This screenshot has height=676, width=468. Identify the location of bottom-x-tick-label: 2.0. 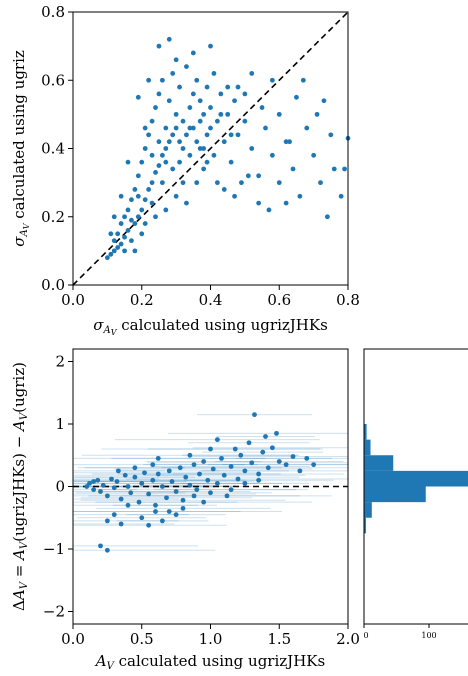
(348, 639).